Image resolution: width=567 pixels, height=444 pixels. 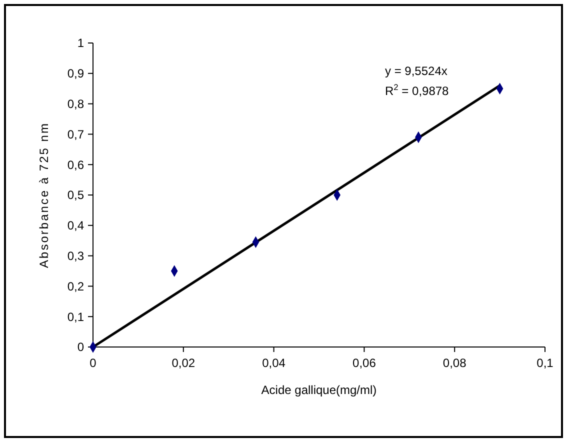 I want to click on y-tick-label: 1, so click(x=80, y=43).